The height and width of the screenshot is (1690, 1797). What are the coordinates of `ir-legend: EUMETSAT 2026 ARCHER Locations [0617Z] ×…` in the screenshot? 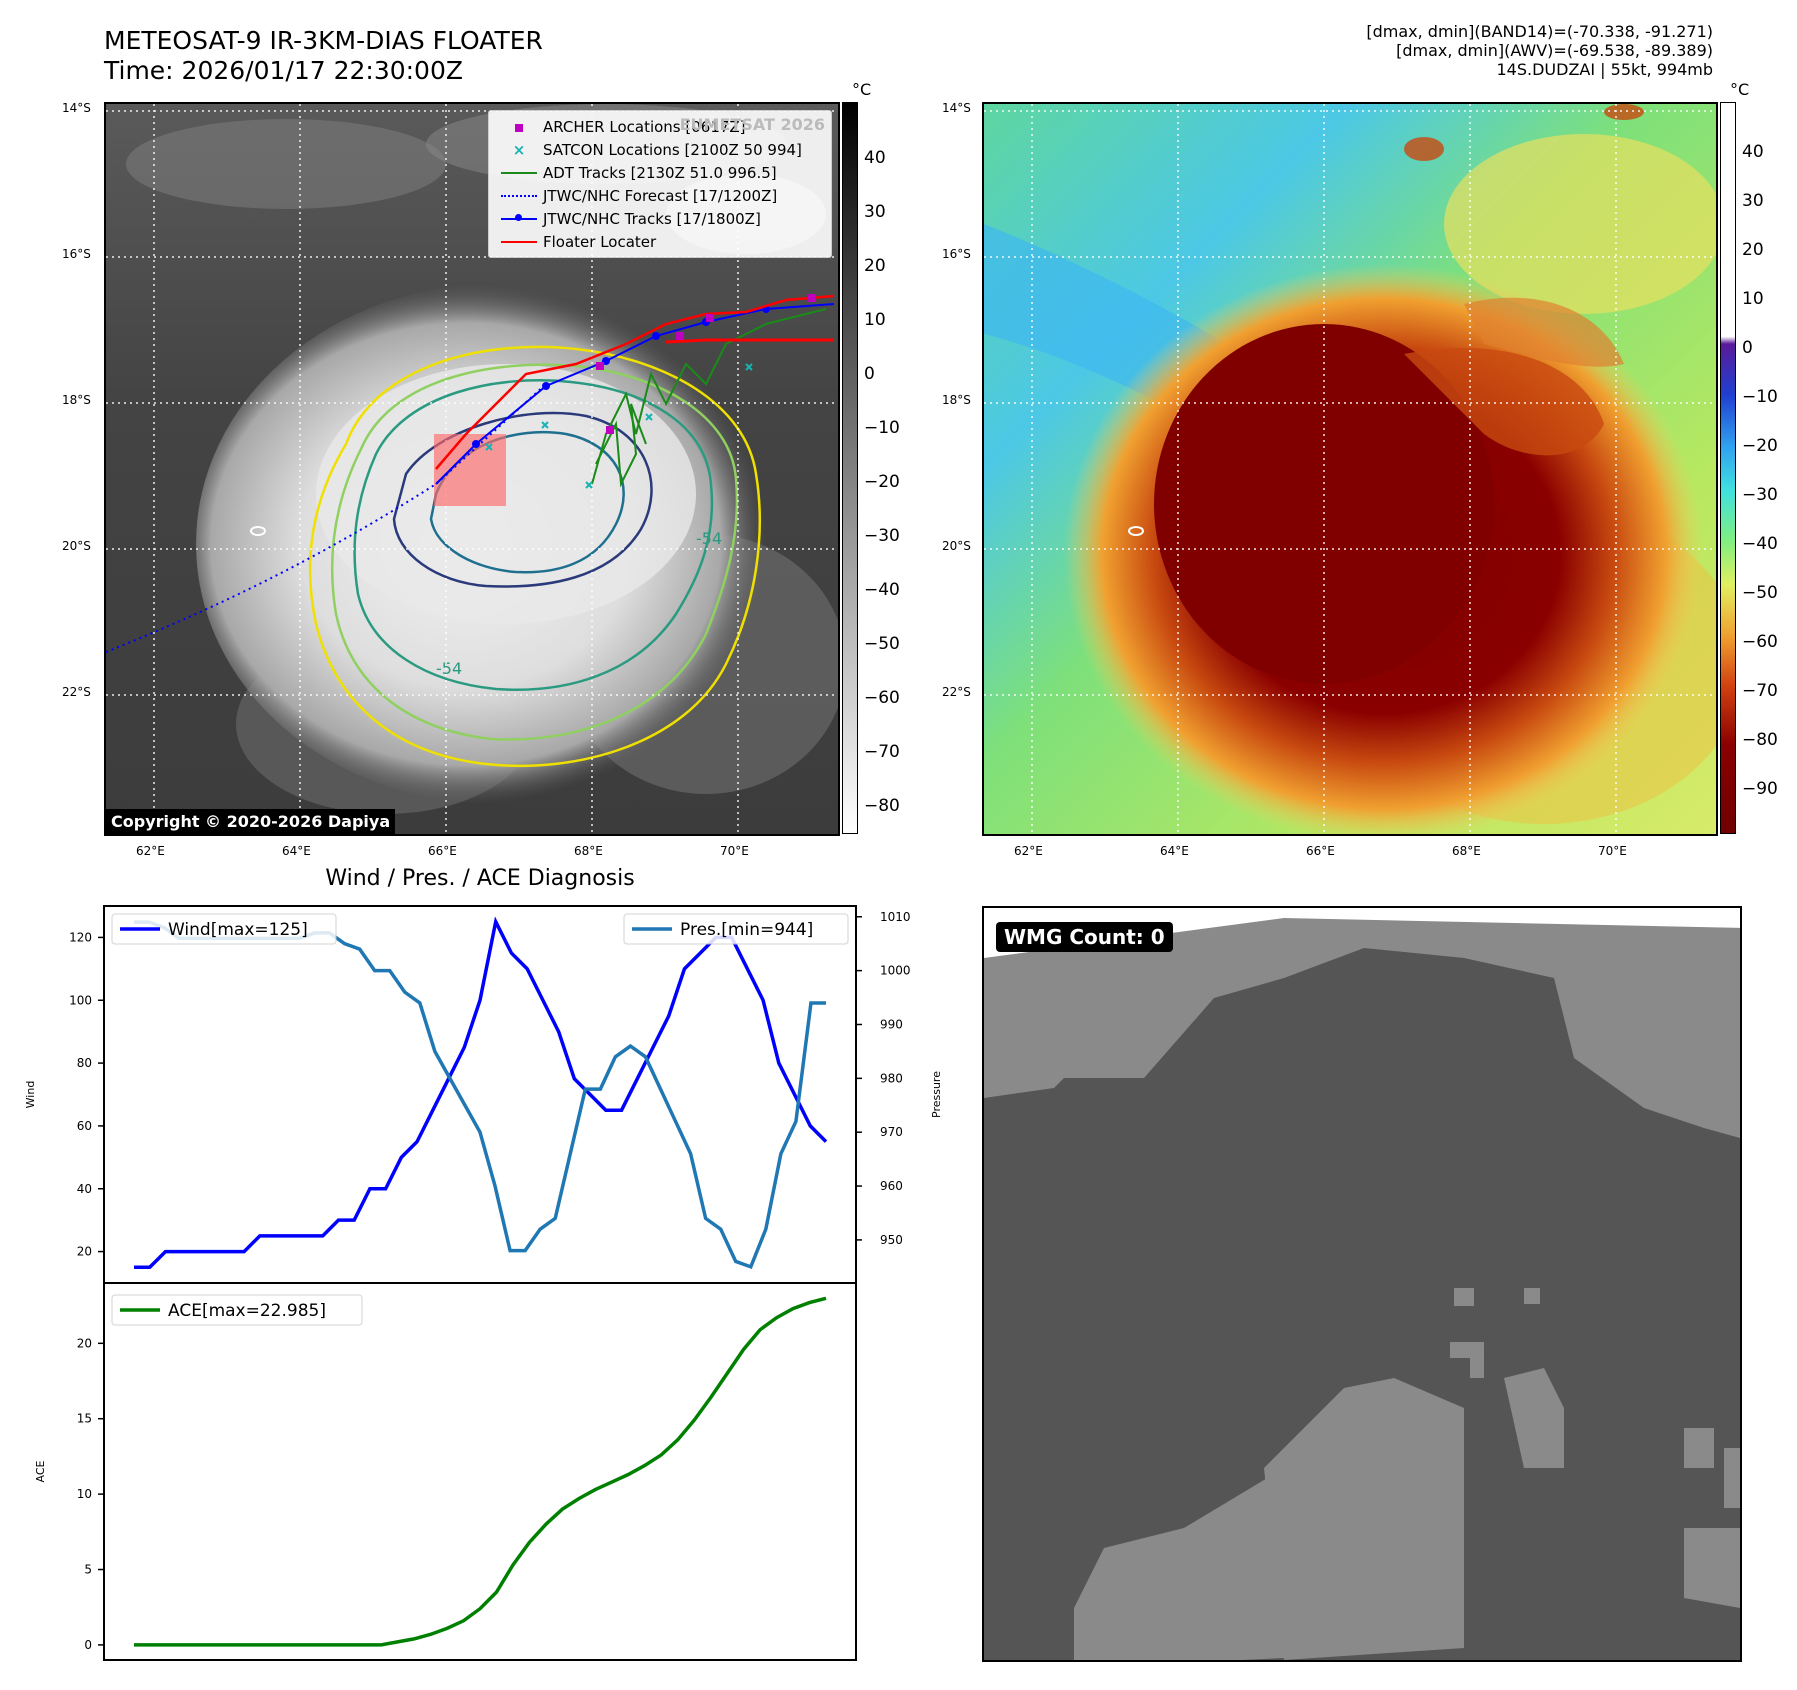 It's located at (660, 184).